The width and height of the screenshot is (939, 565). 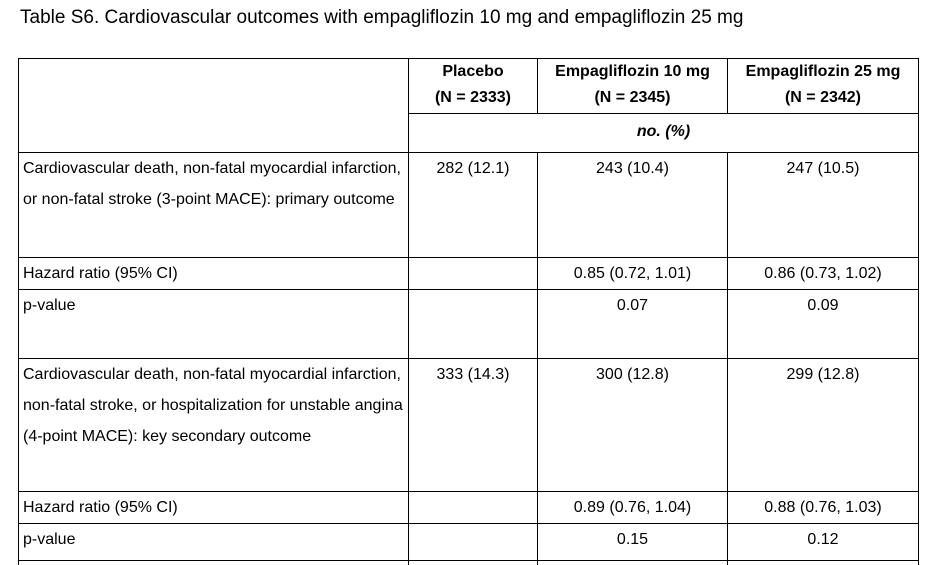 I want to click on cell-empa10: 0.07, so click(x=632, y=324).